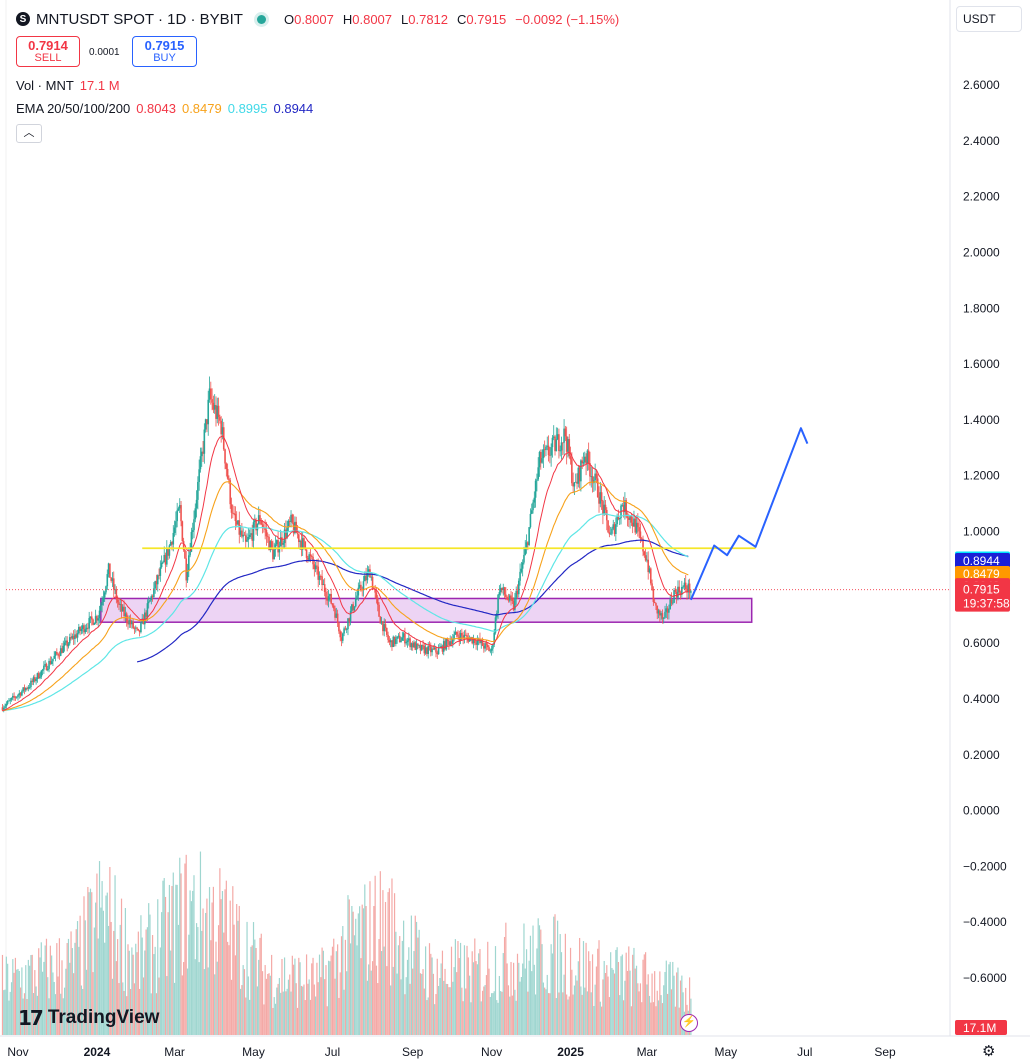  What do you see at coordinates (68, 85) in the screenshot?
I see `volume-legend: Vol · MNT 17.1 M` at bounding box center [68, 85].